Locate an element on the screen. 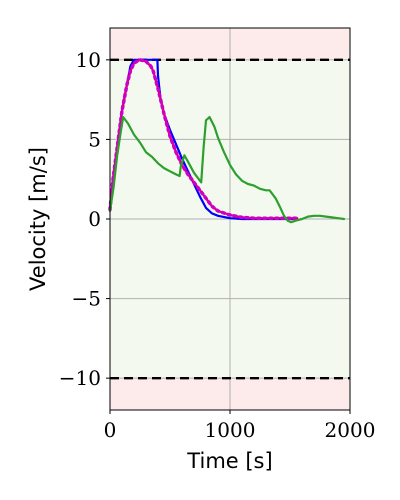  y-tick-label-3: 5 is located at coordinates (94, 139).